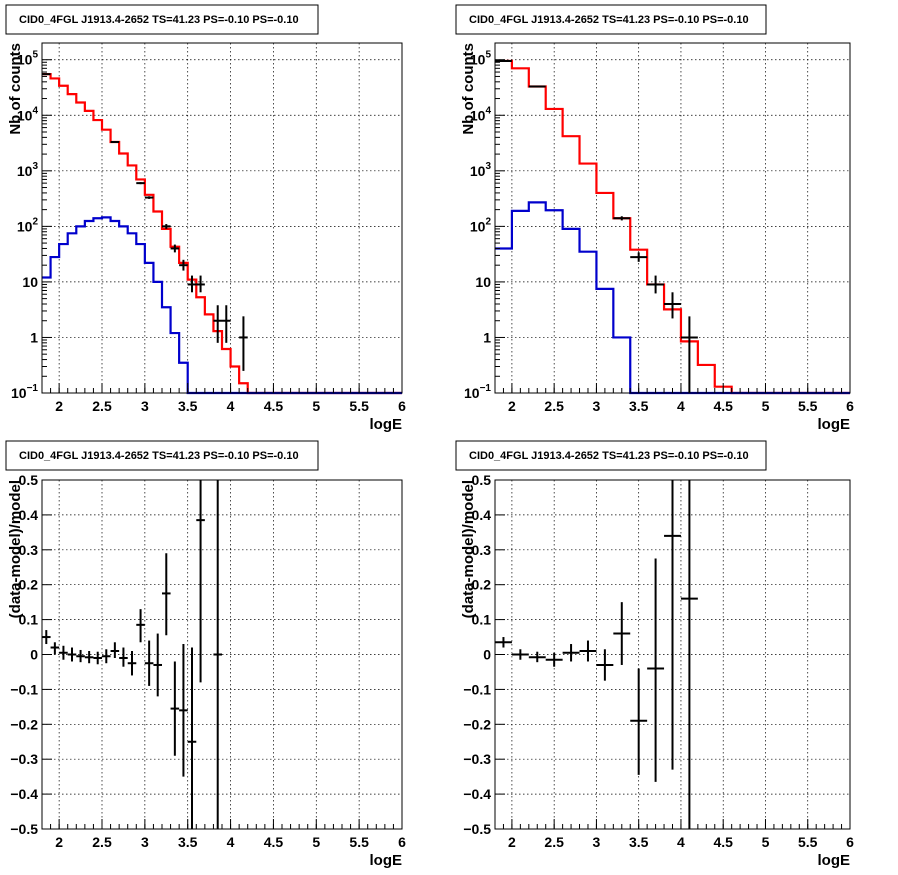 Image resolution: width=898 pixels, height=875 pixels. Describe the element at coordinates (482, 515) in the screenshot. I see `y-tick-label: 0.4` at that location.